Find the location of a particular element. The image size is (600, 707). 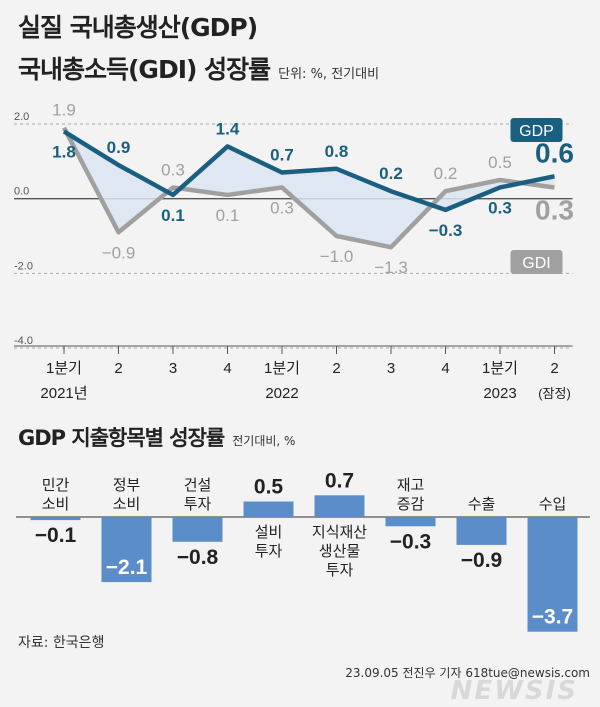

gdp-value-label: 1.4 is located at coordinates (228, 128).